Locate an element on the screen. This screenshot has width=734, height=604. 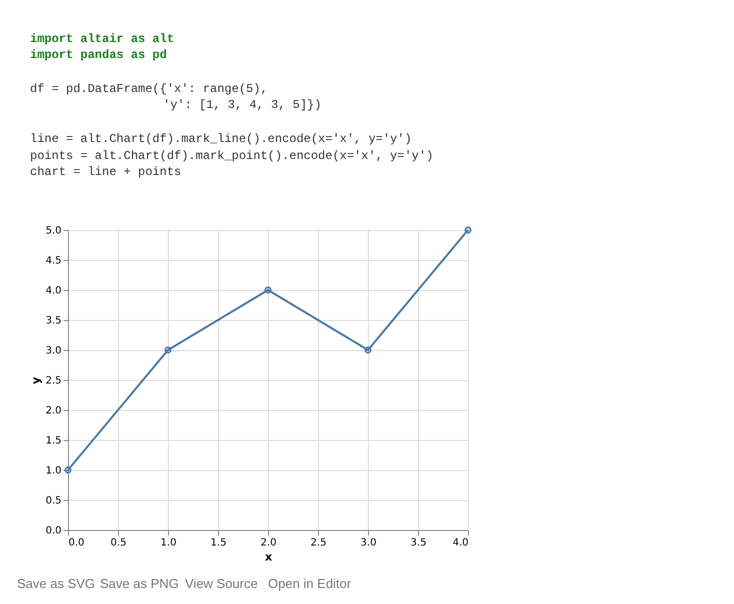
y-tick-label: 1.0 is located at coordinates (54, 471).